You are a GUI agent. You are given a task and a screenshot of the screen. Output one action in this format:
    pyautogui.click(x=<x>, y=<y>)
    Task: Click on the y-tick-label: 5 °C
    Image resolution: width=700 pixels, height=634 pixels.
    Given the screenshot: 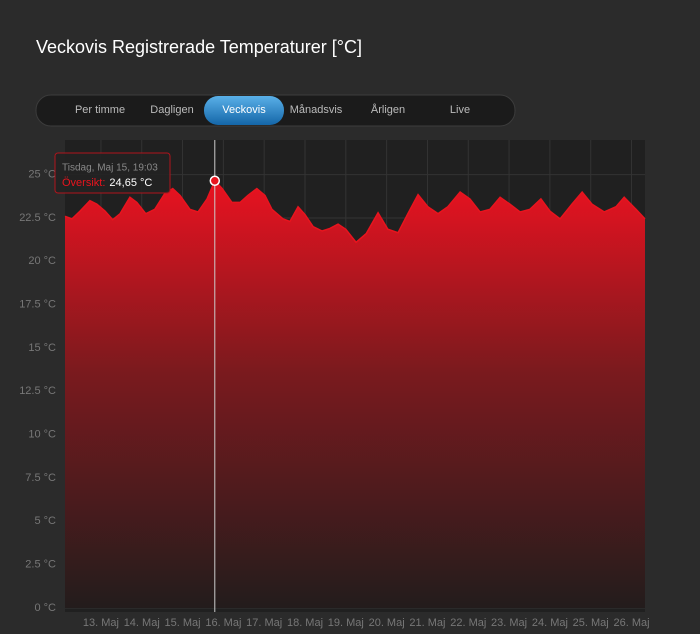 What is the action you would take?
    pyautogui.click(x=45, y=521)
    